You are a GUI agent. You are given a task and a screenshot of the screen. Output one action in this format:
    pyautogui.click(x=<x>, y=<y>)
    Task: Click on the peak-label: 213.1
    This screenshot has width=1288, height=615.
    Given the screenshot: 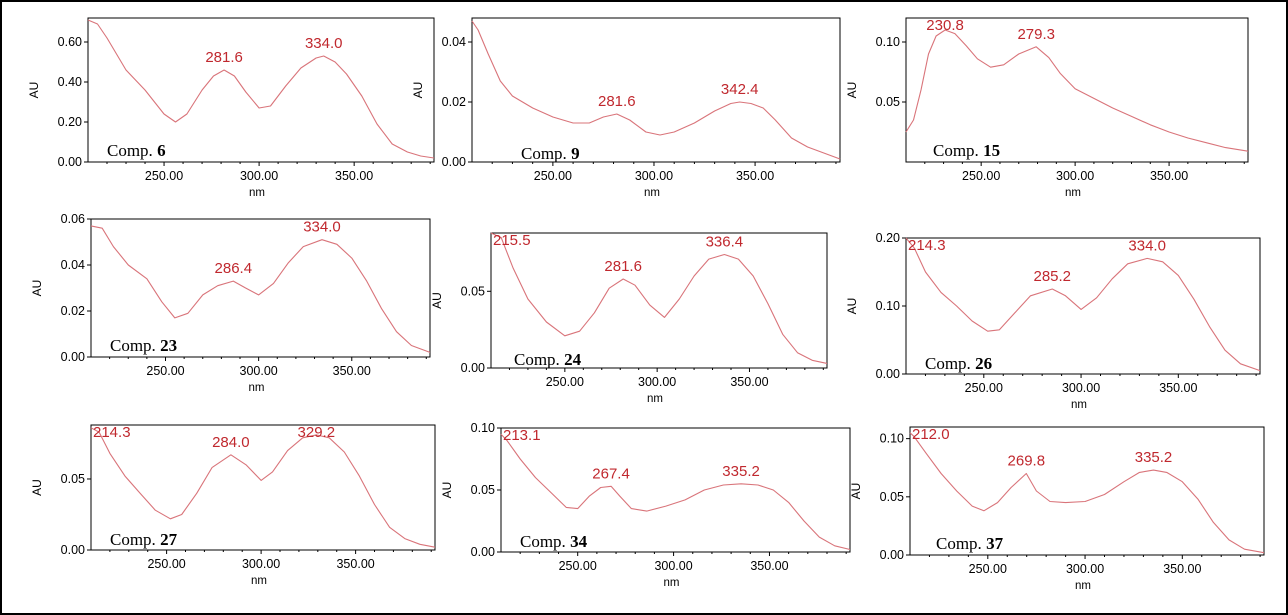 What is the action you would take?
    pyautogui.click(x=522, y=435)
    